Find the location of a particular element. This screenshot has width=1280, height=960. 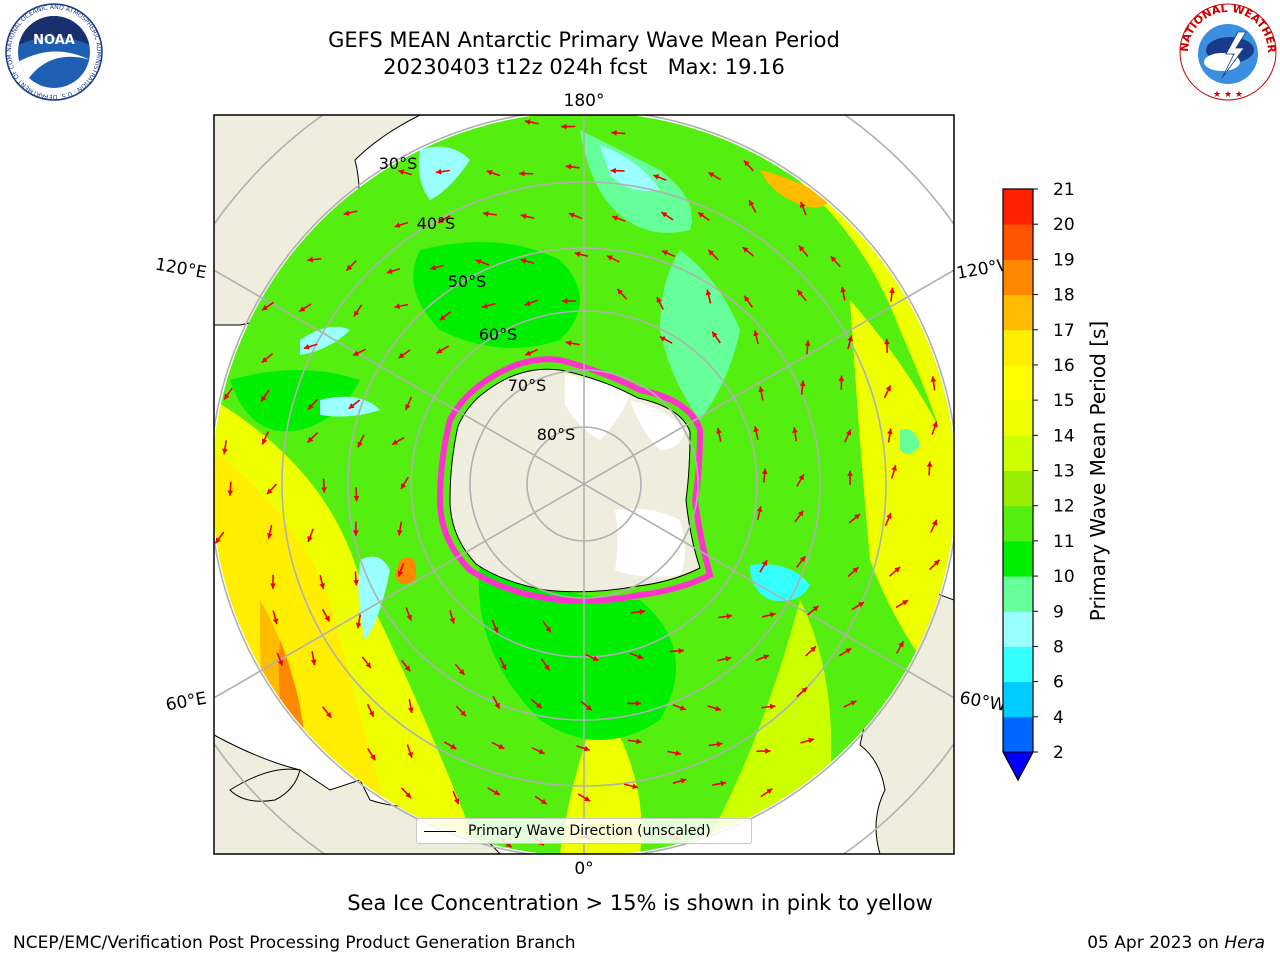

antarctica is located at coordinates (575, 480).